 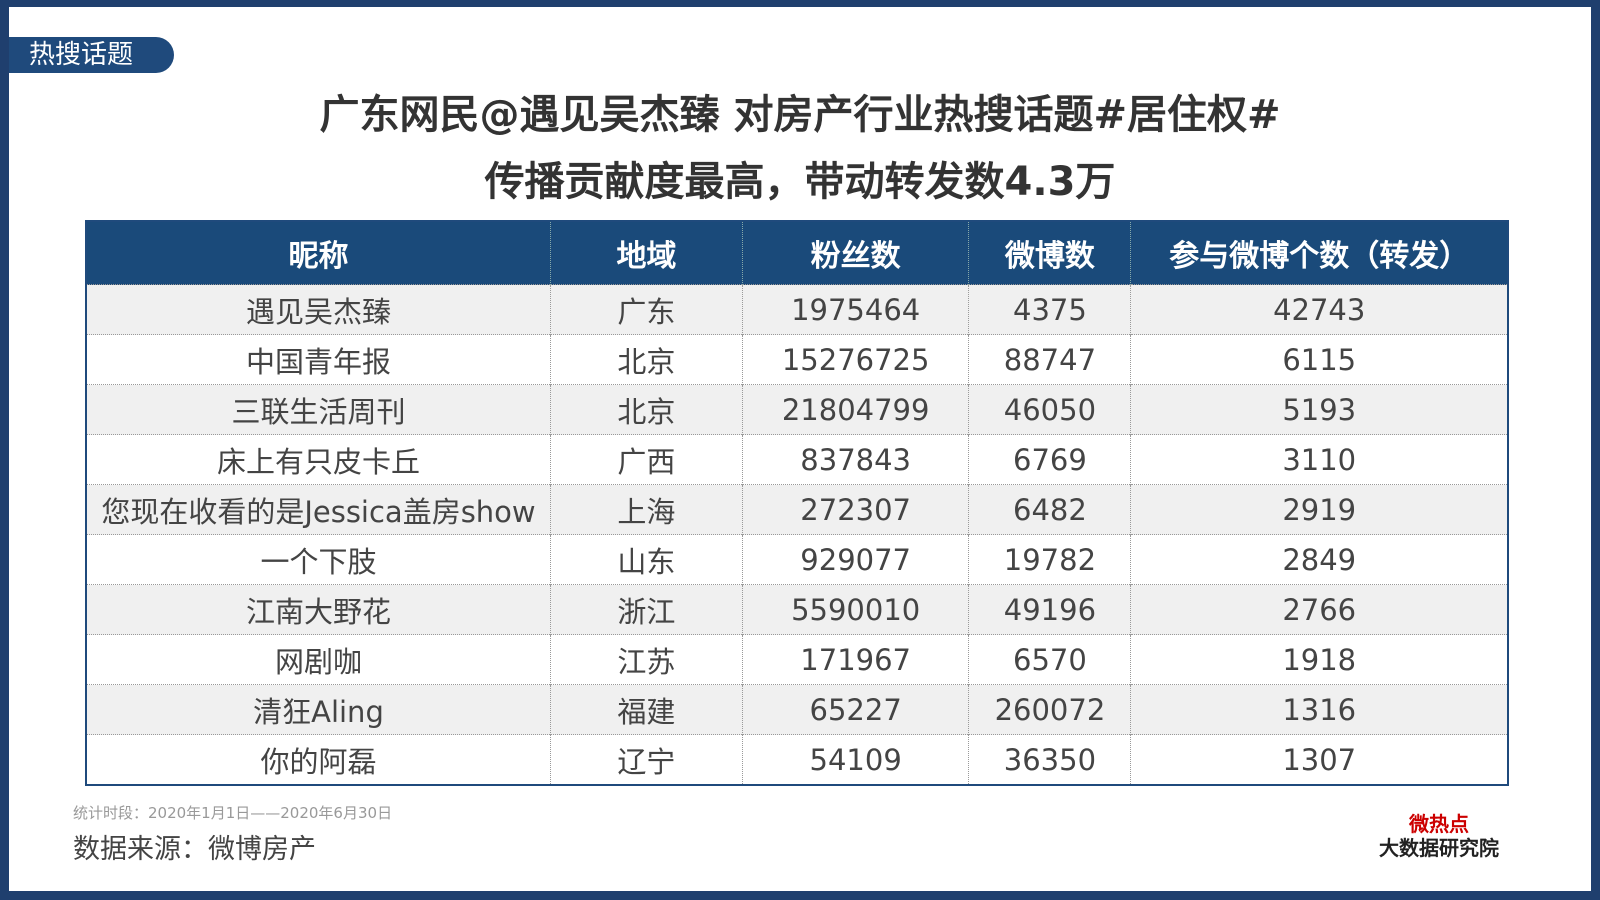 I want to click on table-cell: 36350, so click(x=1050, y=759).